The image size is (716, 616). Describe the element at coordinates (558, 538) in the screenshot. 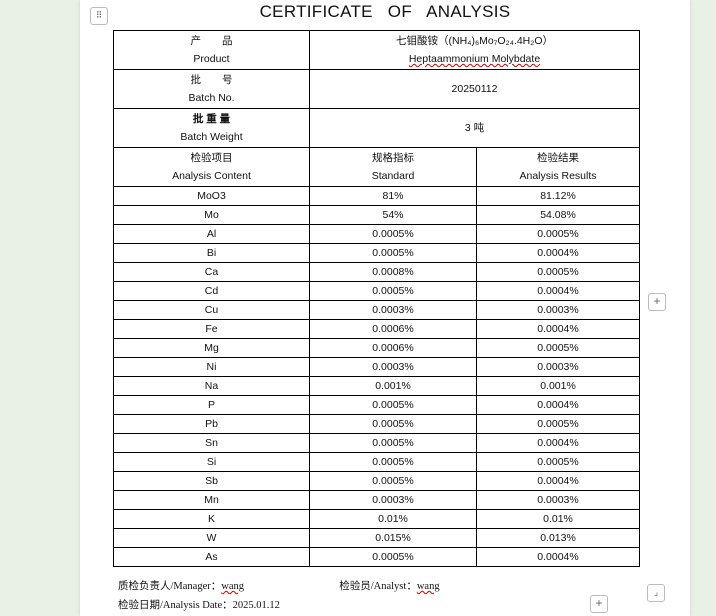

I see `result-value: 0.013%` at that location.